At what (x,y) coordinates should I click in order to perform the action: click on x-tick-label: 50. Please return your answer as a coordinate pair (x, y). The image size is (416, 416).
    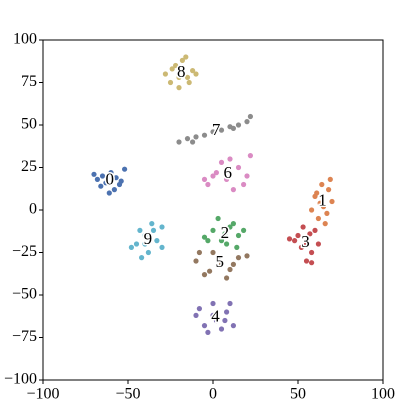
    Looking at the image, I should click on (298, 394).